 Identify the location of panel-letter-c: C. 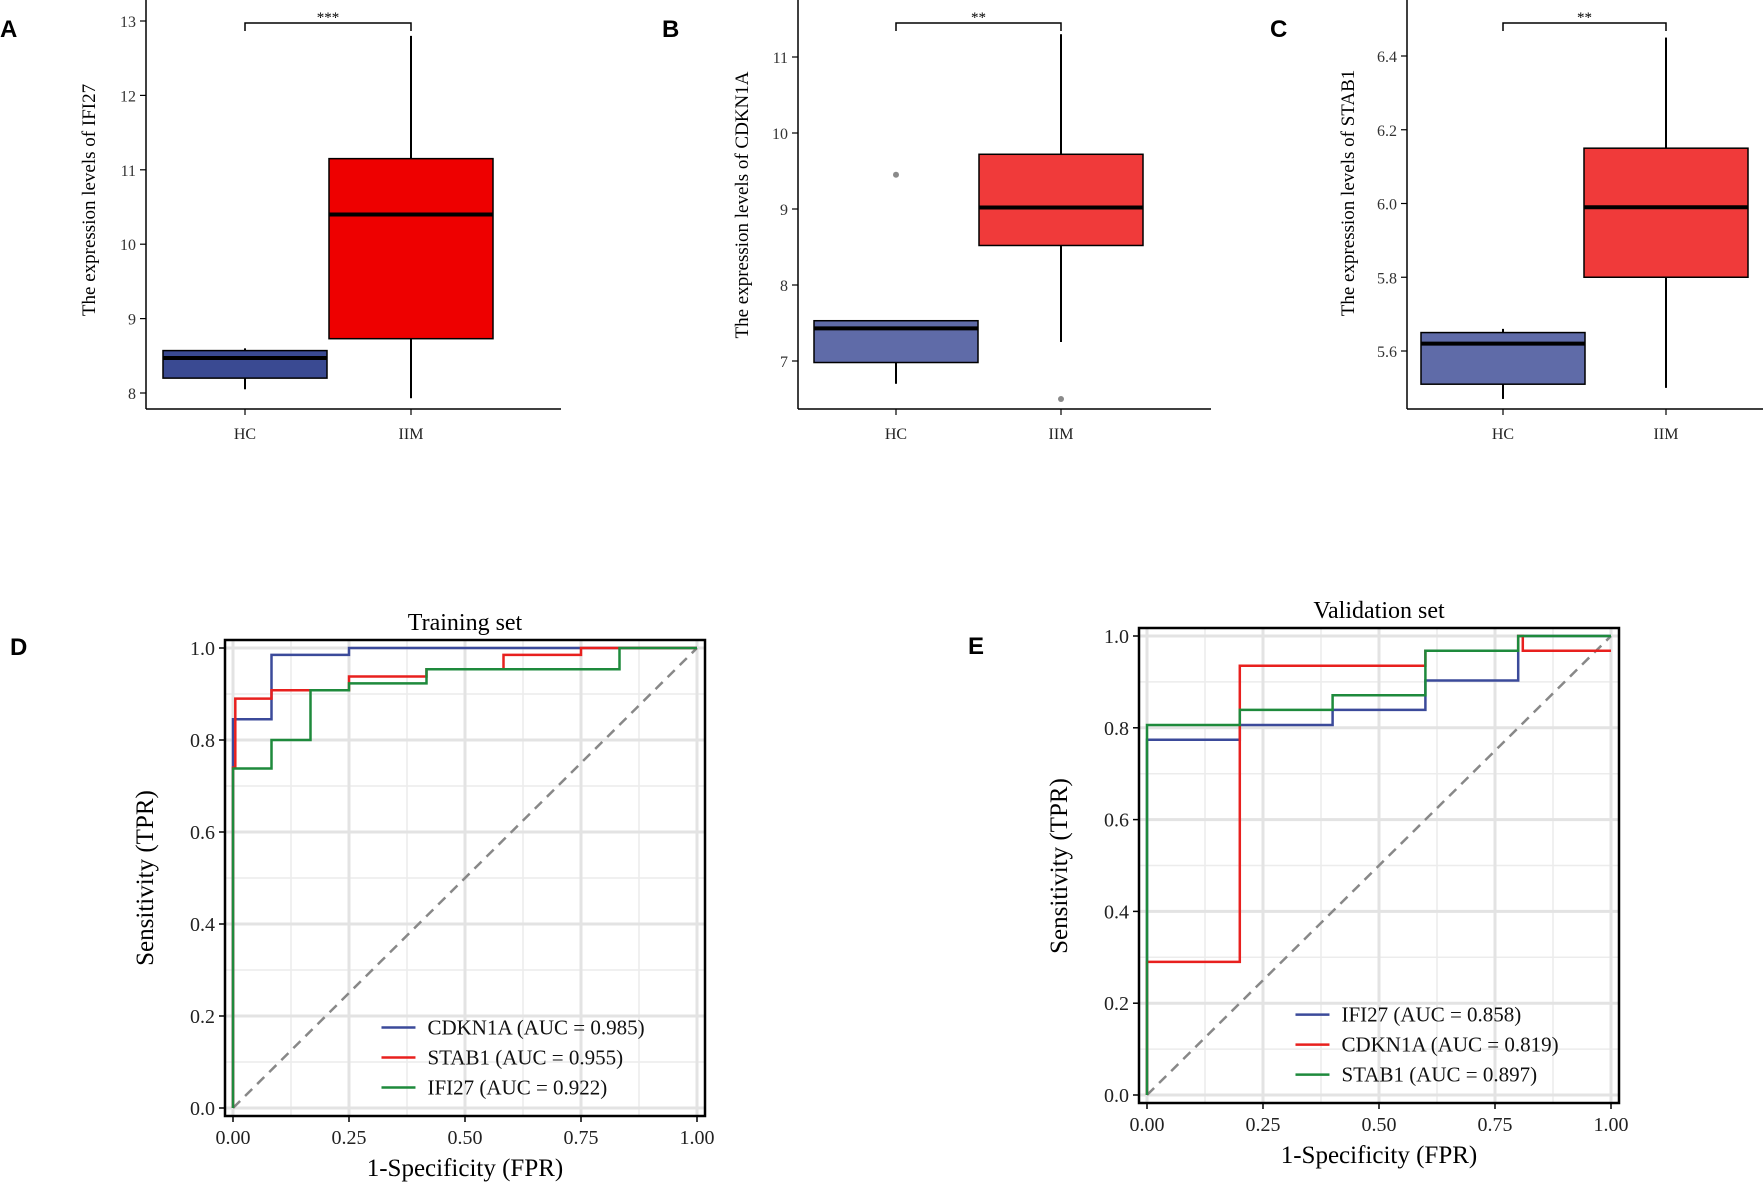
(1278, 29).